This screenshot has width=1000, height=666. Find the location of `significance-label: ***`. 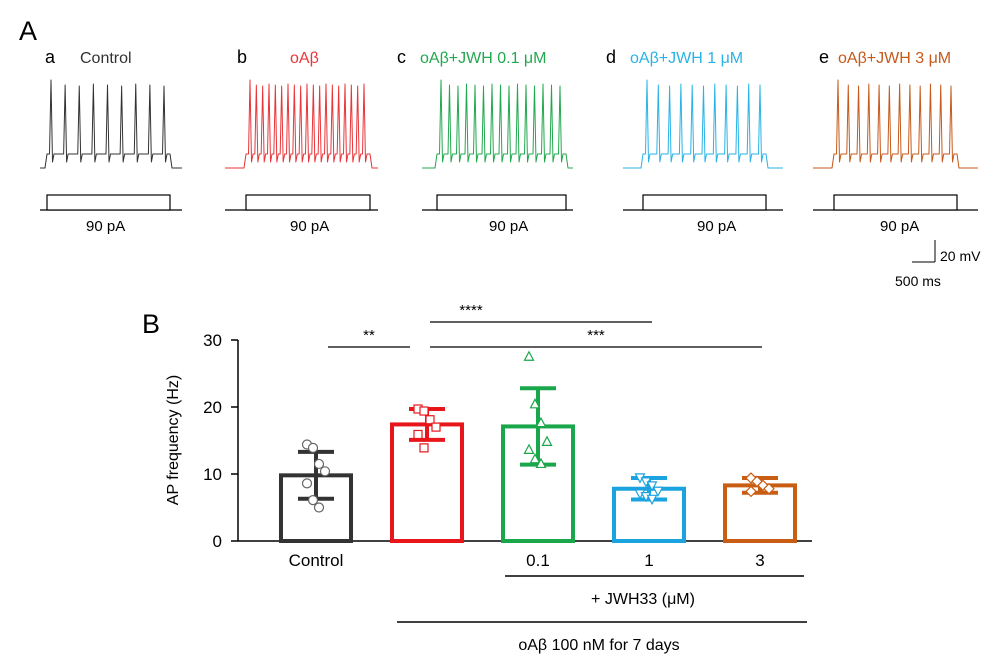

significance-label: *** is located at coordinates (596, 335).